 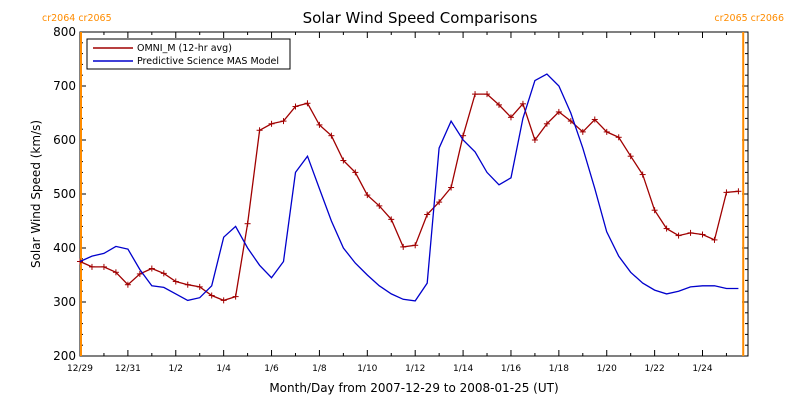 What do you see at coordinates (415, 369) in the screenshot?
I see `x-tick-label: 1/12` at bounding box center [415, 369].